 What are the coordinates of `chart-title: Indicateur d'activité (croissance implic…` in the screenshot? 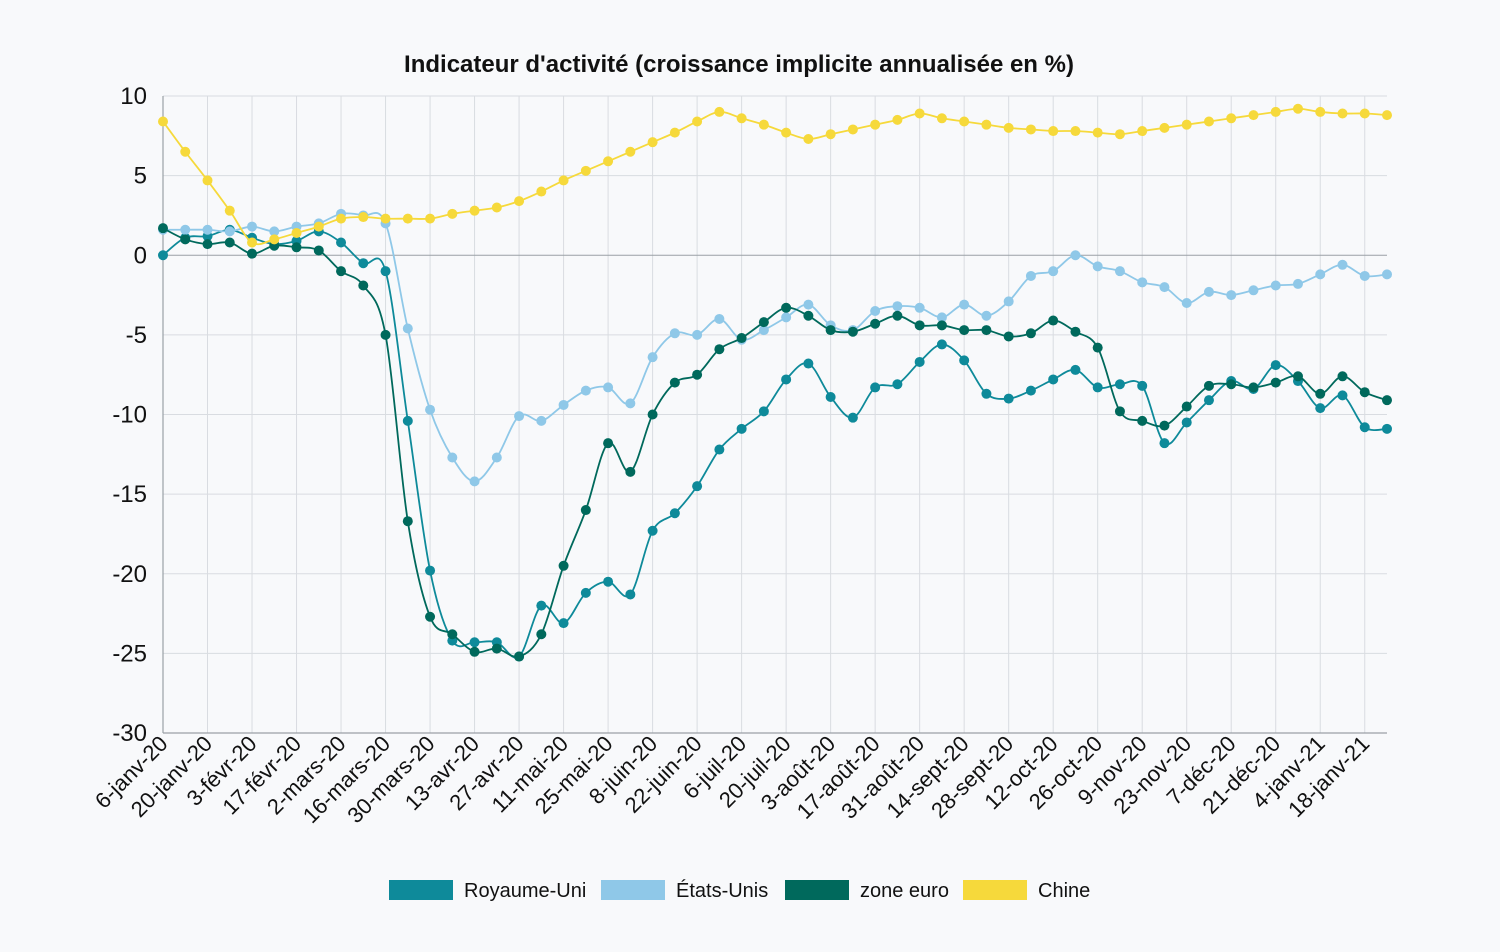 It's located at (739, 64).